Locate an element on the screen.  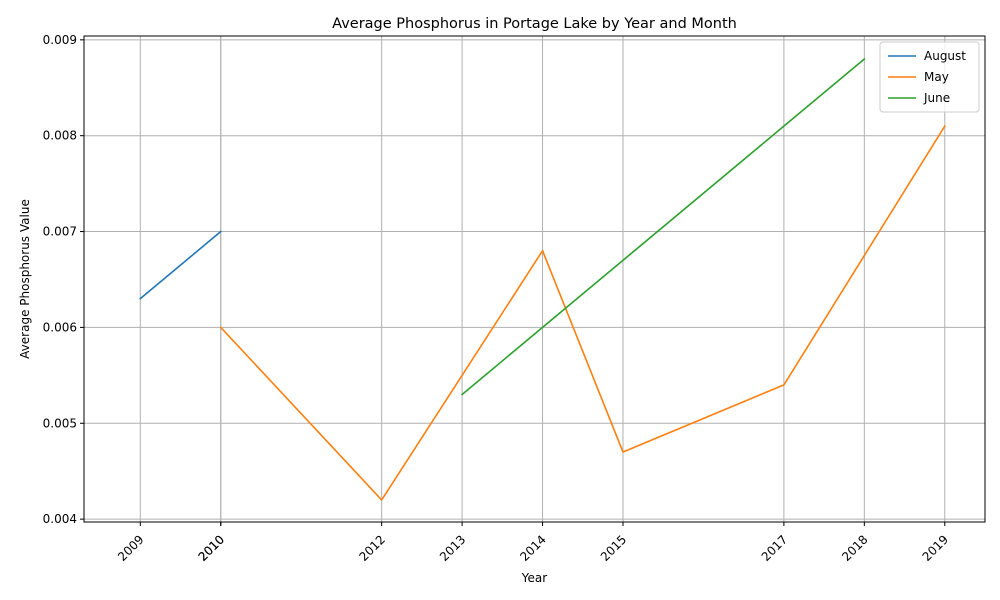
y-tick-label: 0.009 is located at coordinates (60, 40).